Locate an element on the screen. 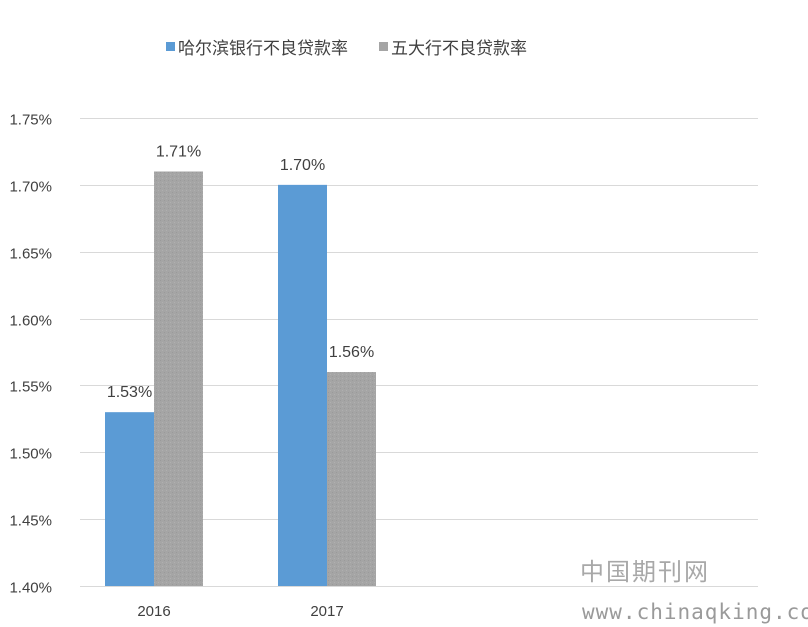 The height and width of the screenshot is (627, 808). legend-label: 哈尔滨银行不良贷款率 is located at coordinates (263, 48).